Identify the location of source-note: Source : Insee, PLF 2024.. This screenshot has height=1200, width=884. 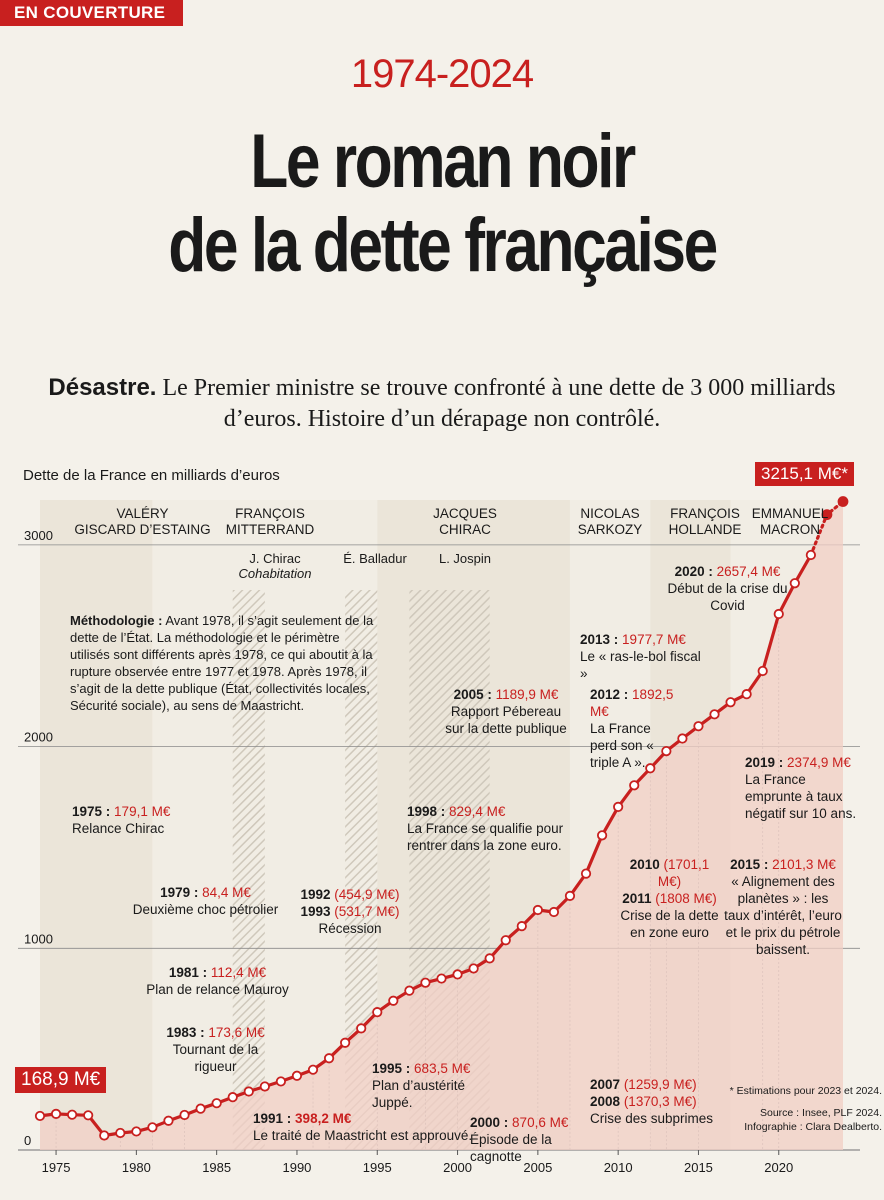
(821, 1113).